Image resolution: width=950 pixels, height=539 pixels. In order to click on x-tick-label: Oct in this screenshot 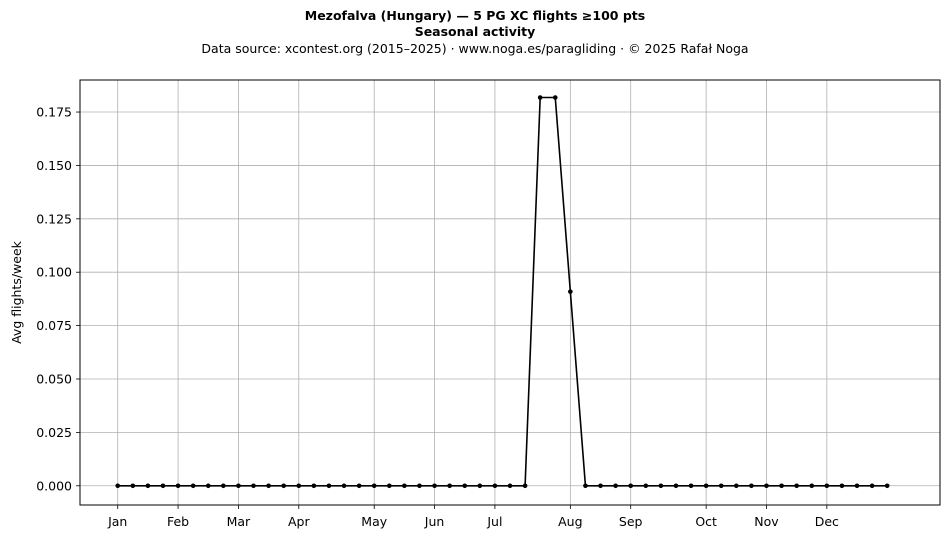, I will do `click(706, 521)`.